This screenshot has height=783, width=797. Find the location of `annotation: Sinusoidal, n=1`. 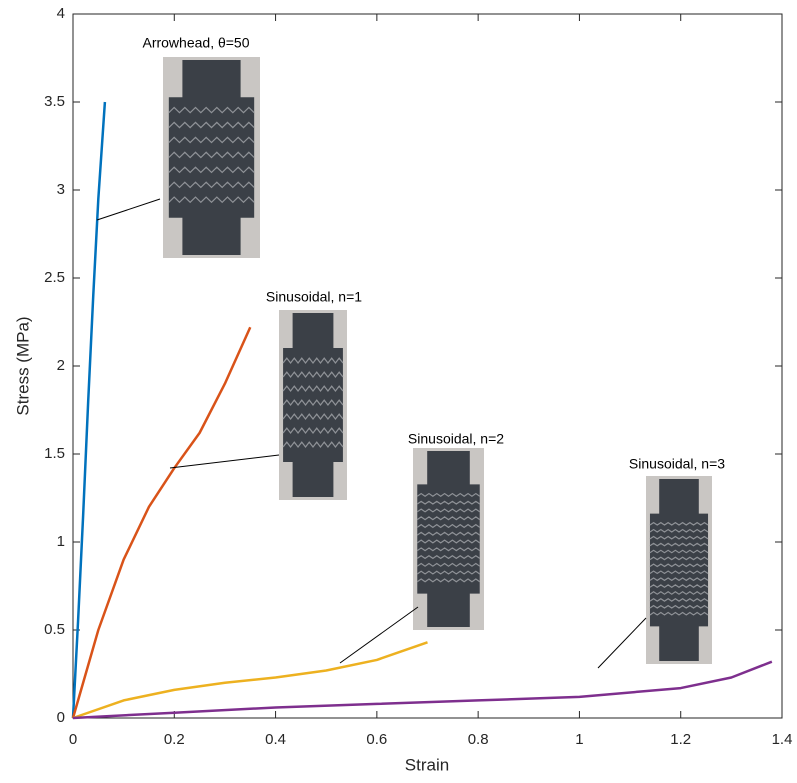

annotation: Sinusoidal, n=1 is located at coordinates (314, 297).